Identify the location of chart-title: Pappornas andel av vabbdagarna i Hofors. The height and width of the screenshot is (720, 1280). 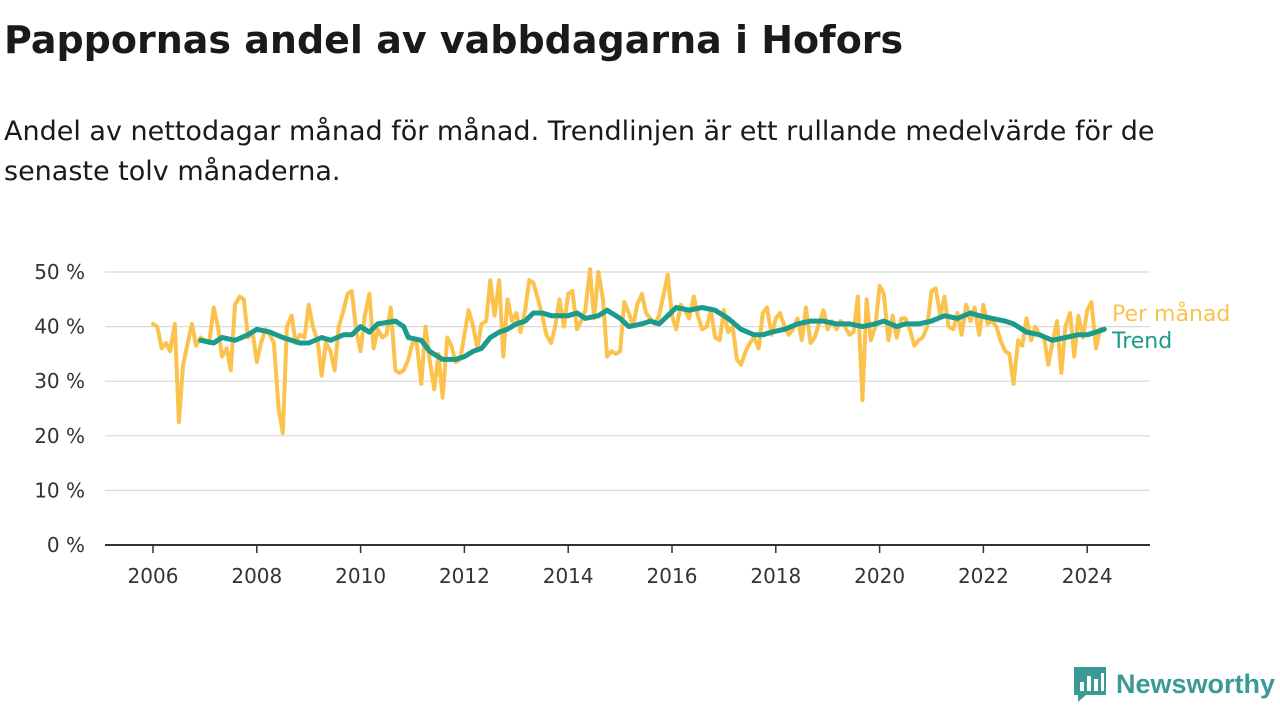
(454, 40).